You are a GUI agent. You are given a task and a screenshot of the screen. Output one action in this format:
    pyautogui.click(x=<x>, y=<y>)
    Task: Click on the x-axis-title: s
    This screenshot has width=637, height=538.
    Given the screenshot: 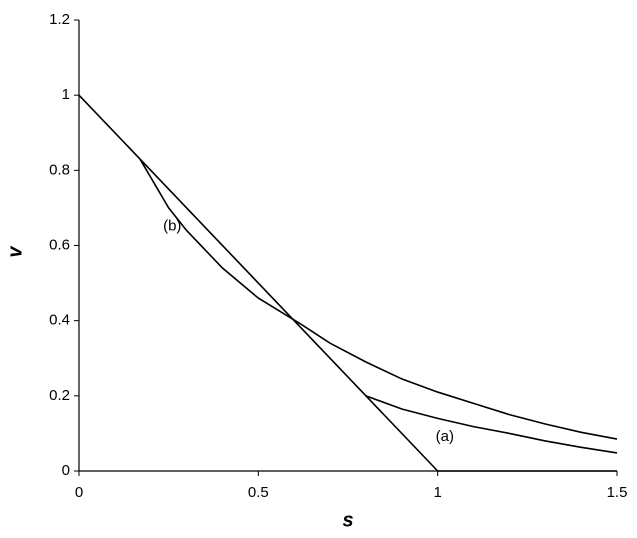 What is the action you would take?
    pyautogui.click(x=347, y=520)
    